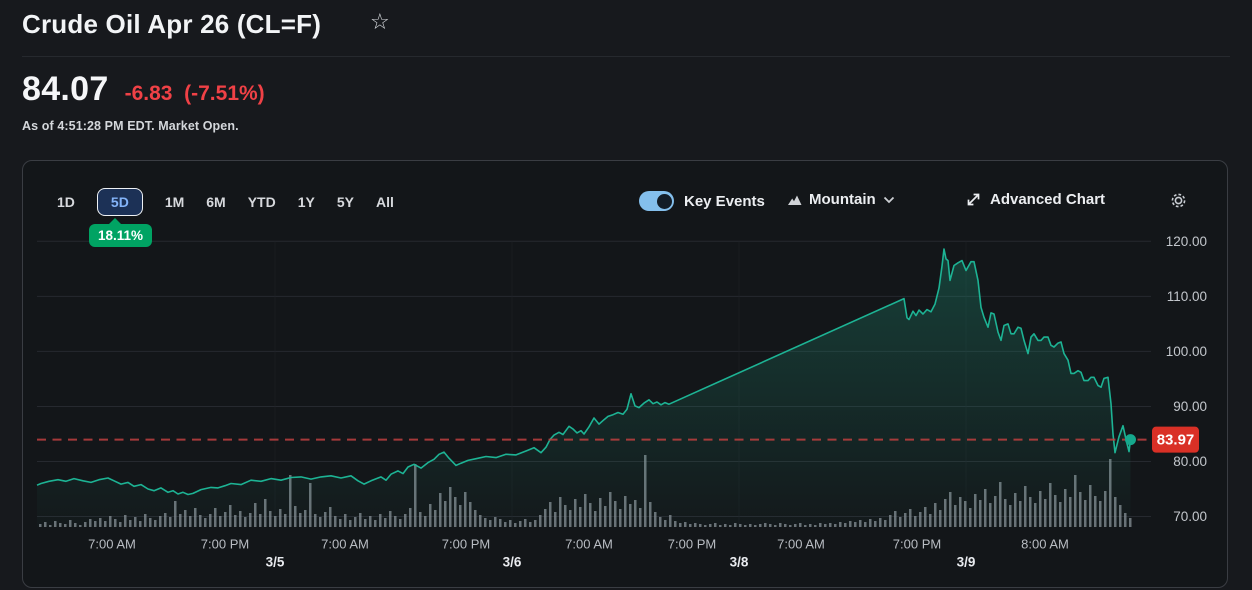 This screenshot has height=590, width=1252. I want to click on y-axis-tick-label: 80.00, so click(1190, 461).